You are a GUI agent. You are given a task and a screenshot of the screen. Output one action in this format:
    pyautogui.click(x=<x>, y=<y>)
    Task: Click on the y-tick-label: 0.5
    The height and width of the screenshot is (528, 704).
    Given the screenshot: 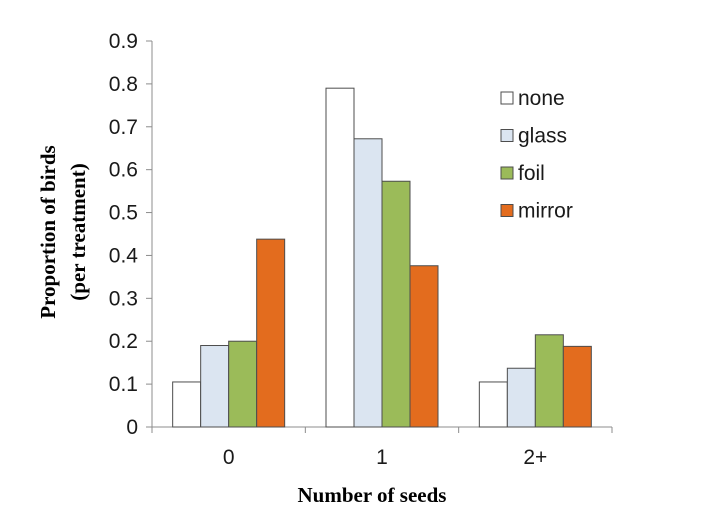 What is the action you would take?
    pyautogui.click(x=123, y=213)
    